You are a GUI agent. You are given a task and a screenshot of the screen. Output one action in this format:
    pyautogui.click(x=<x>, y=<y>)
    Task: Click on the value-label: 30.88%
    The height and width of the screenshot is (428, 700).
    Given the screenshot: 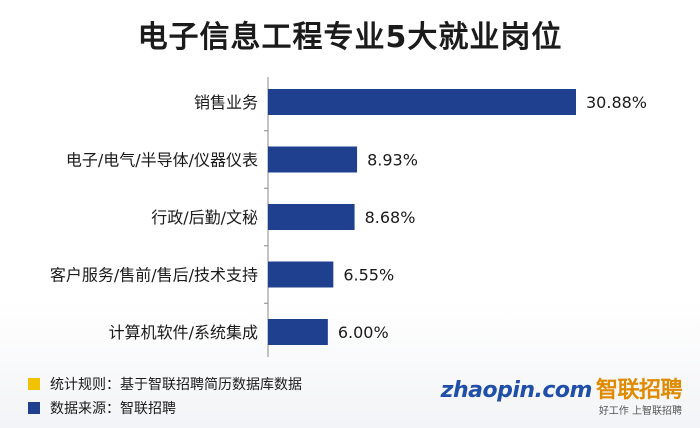 What is the action you would take?
    pyautogui.click(x=616, y=102)
    